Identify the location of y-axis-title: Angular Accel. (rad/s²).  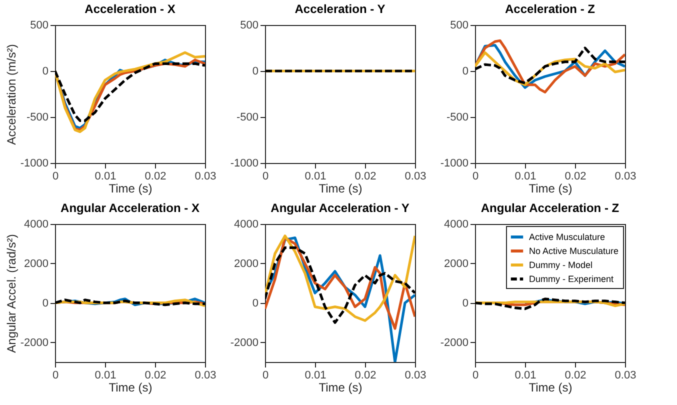
(11, 293).